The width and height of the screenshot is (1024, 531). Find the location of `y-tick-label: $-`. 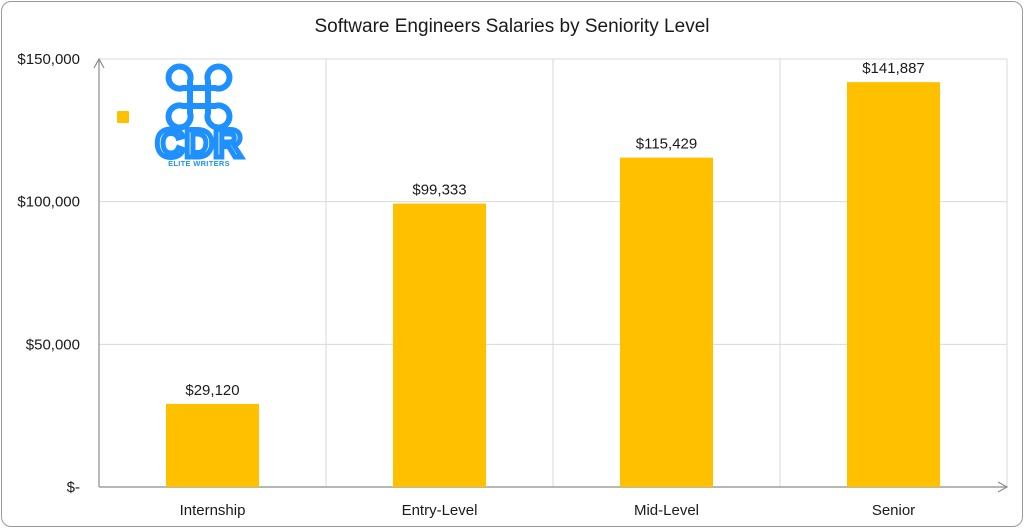

y-tick-label: $- is located at coordinates (73, 487).